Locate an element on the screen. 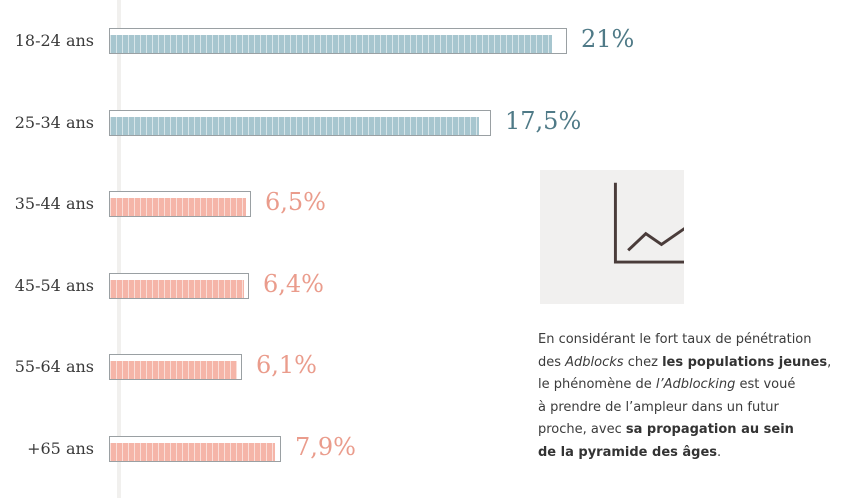 The width and height of the screenshot is (851, 498). category-label: 25-34 ans is located at coordinates (54, 122).